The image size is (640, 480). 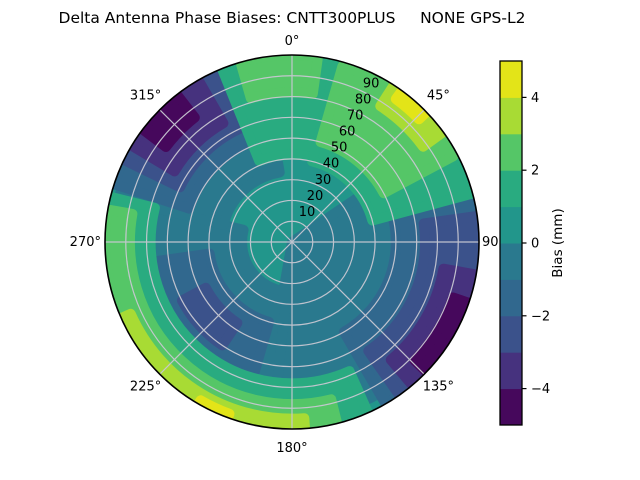 What do you see at coordinates (307, 212) in the screenshot?
I see `radial-tick-label: 10` at bounding box center [307, 212].